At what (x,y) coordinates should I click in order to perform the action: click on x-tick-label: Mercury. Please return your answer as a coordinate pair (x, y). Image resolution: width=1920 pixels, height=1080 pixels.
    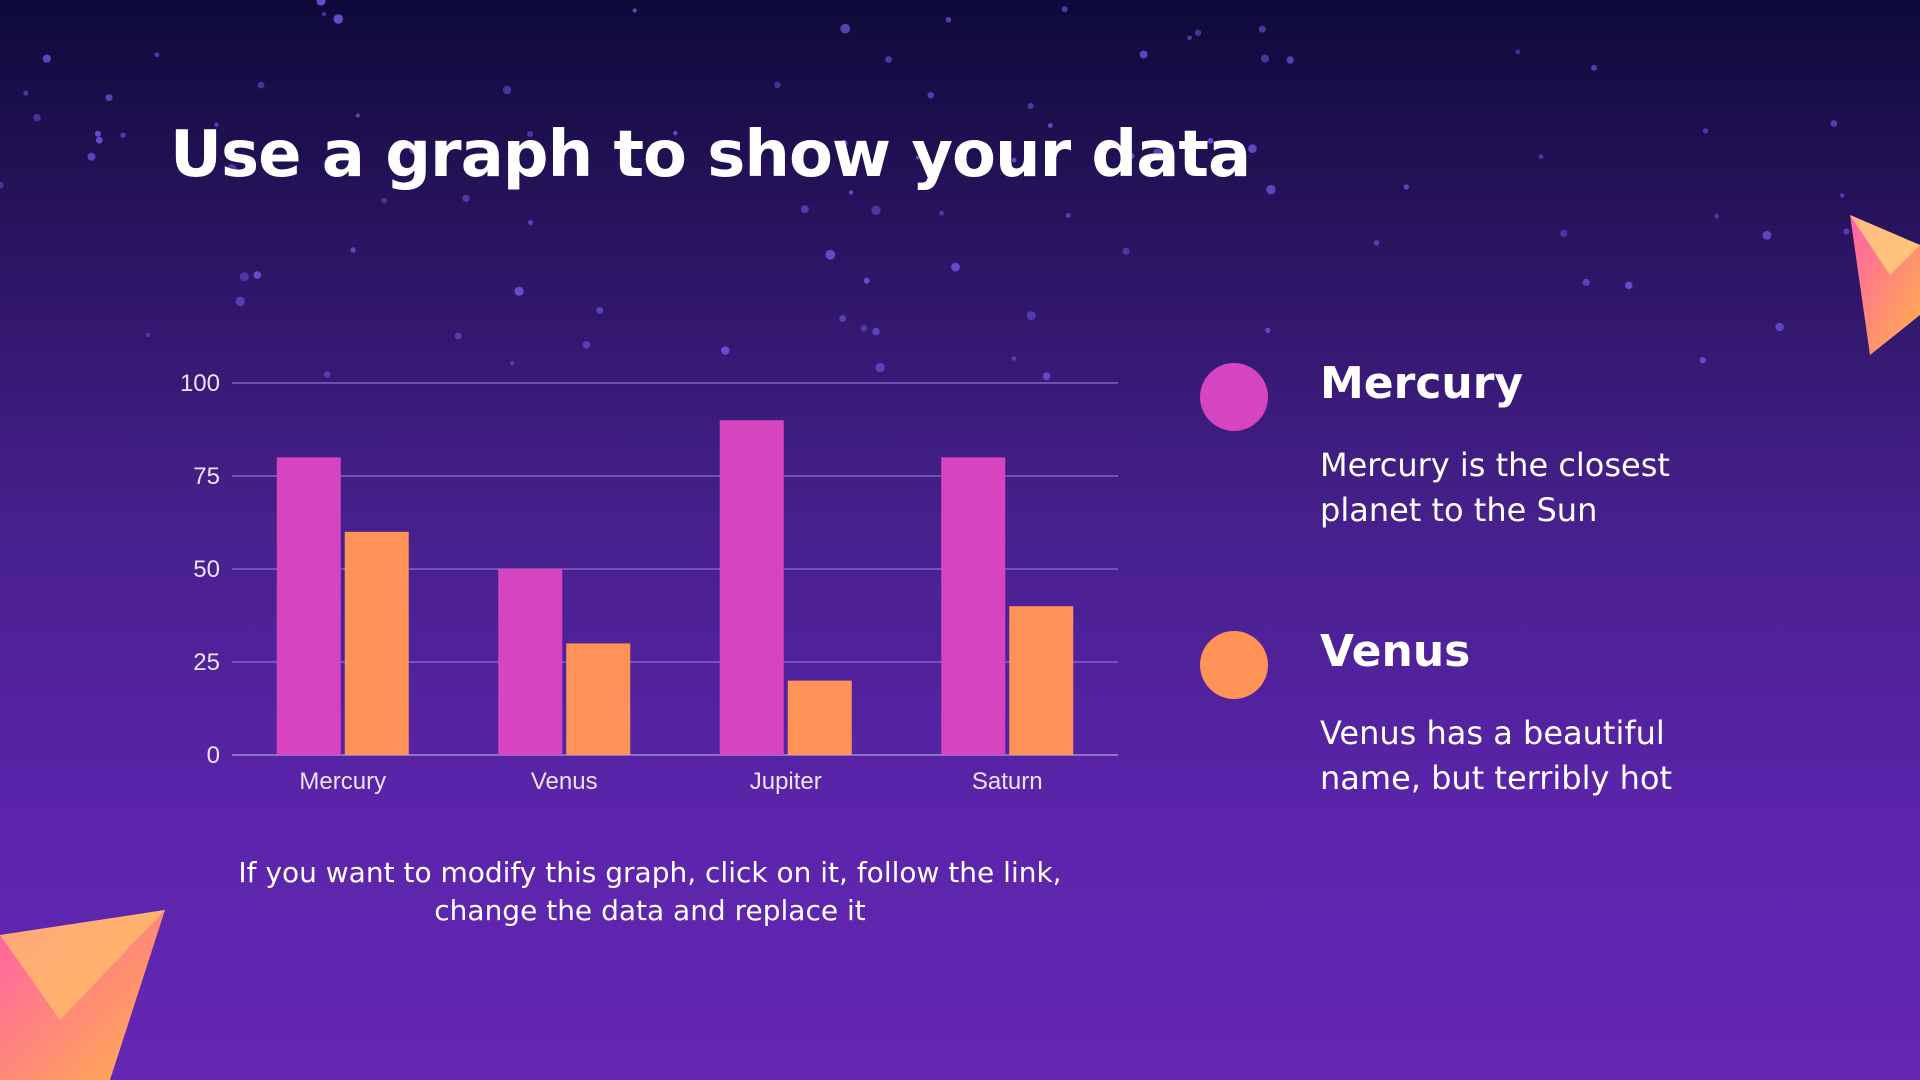
    Looking at the image, I should click on (342, 781).